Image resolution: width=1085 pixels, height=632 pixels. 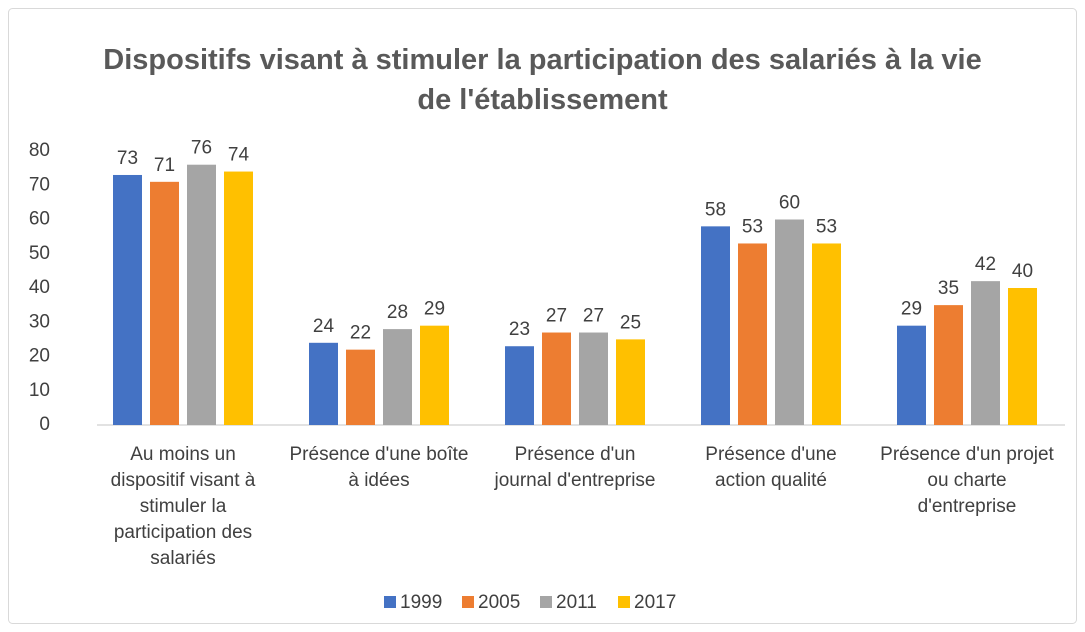 What do you see at coordinates (397, 312) in the screenshot?
I see `data-label: 28` at bounding box center [397, 312].